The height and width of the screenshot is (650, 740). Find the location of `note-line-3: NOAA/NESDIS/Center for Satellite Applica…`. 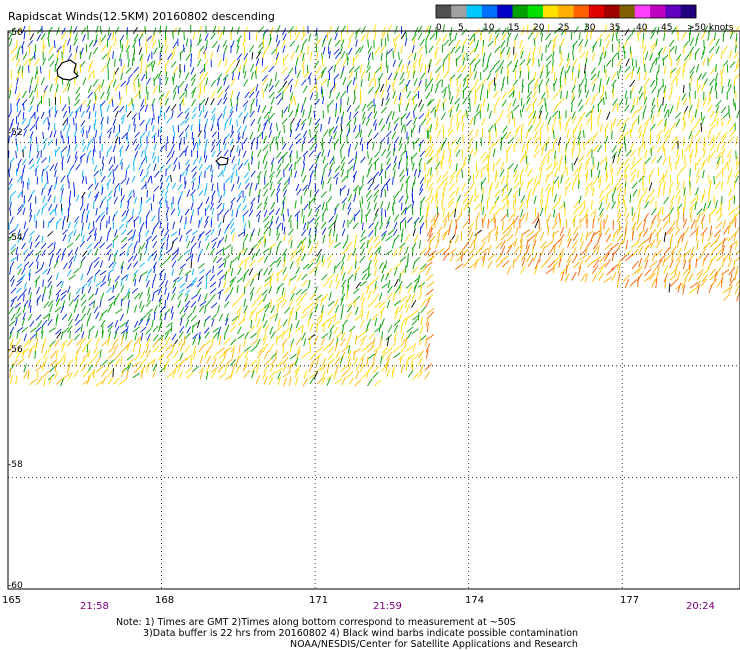

note-line-3: NOAA/NESDIS/Center for Satellite Applica… is located at coordinates (434, 644).